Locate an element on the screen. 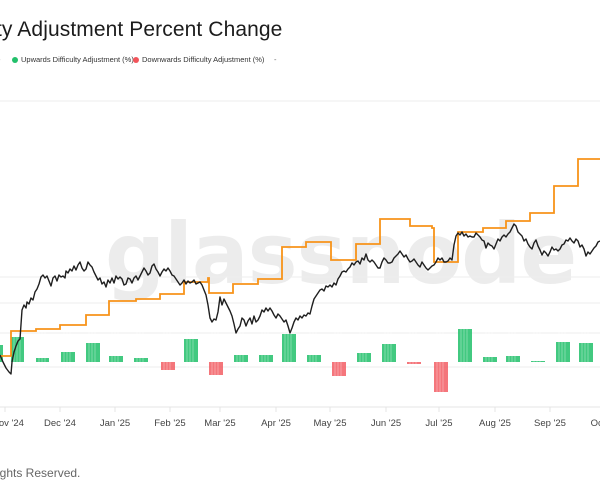 The width and height of the screenshot is (600, 500). x-tick-label: Apr '25 is located at coordinates (276, 423).